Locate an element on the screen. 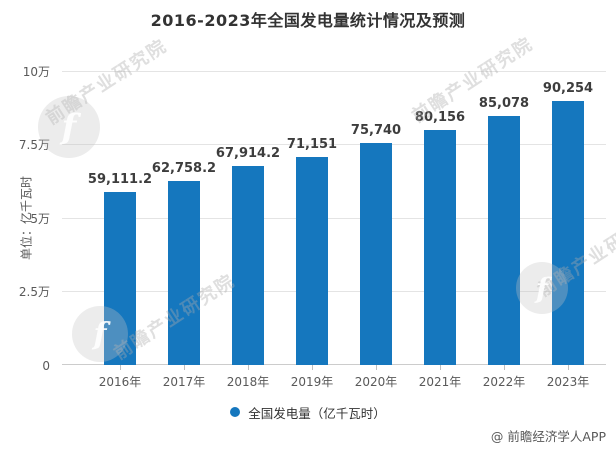 The height and width of the screenshot is (449, 616). x-slot: 2020年 is located at coordinates (376, 381).